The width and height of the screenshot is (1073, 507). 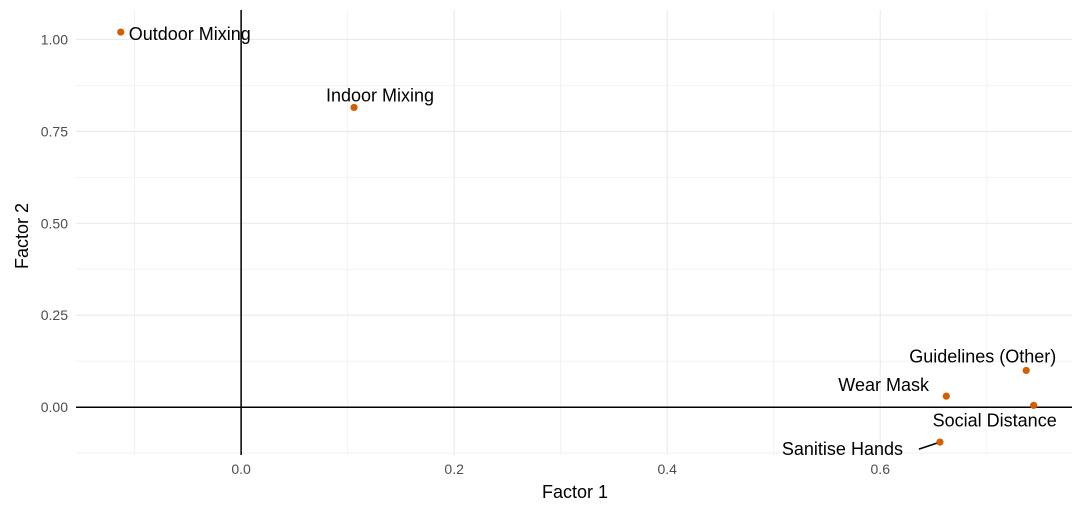 I want to click on x-tick-label: 0.0, so click(x=241, y=469).